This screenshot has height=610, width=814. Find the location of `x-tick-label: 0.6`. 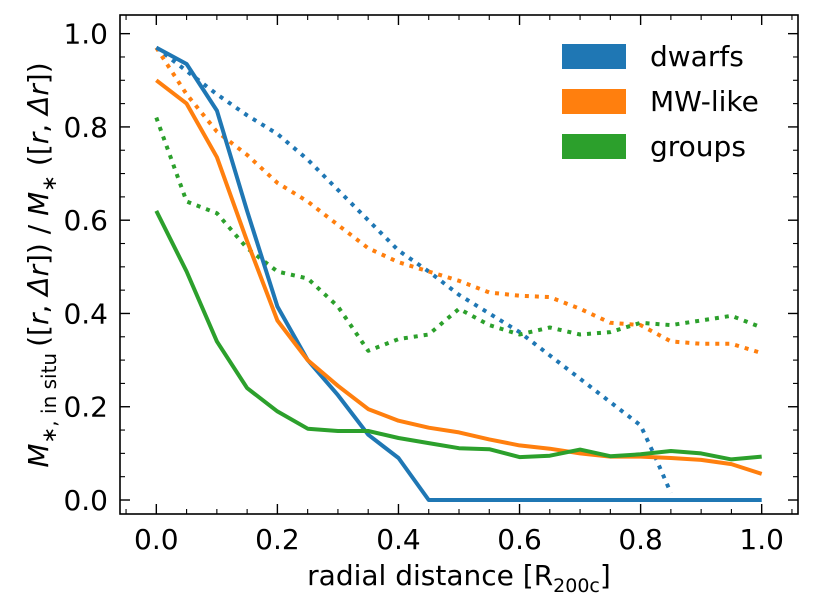

x-tick-label: 0.6 is located at coordinates (519, 539).